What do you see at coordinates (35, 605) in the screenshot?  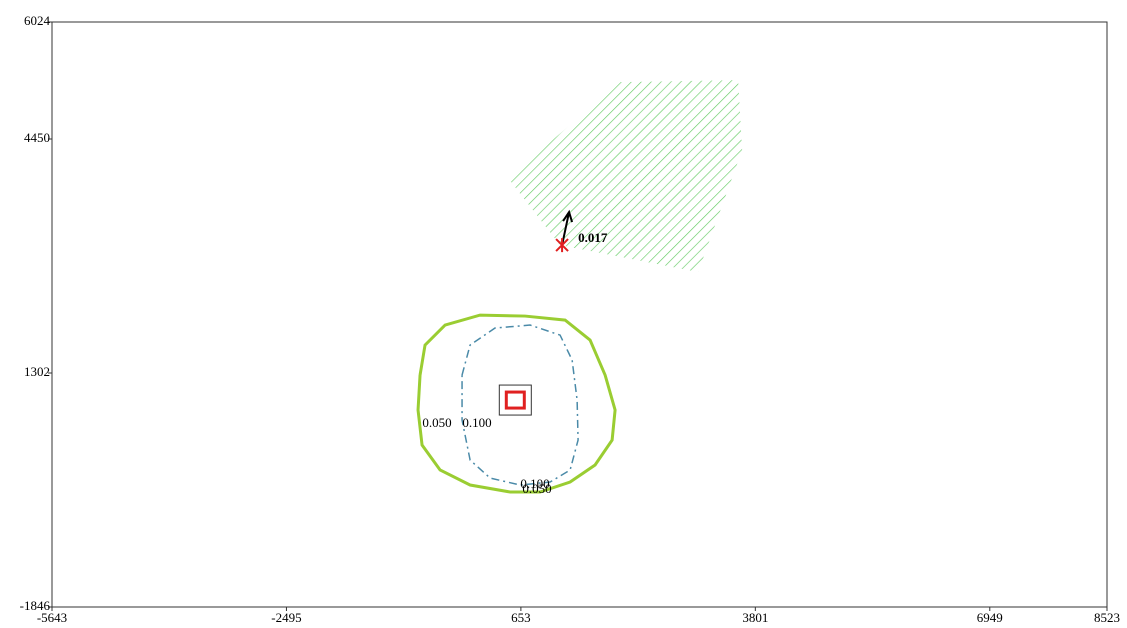 I see `y-tick-label: -1846` at bounding box center [35, 605].